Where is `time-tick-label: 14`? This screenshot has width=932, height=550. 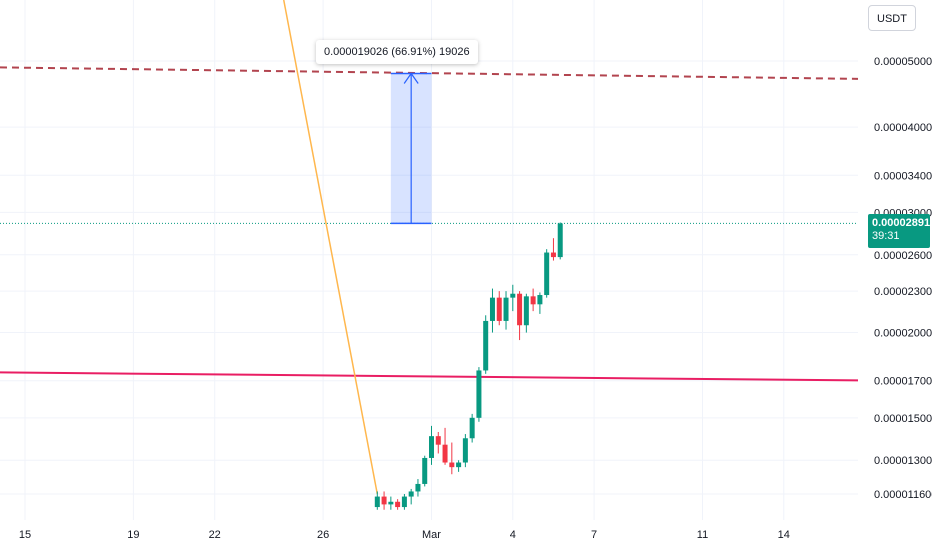 time-tick-label: 14 is located at coordinates (784, 535).